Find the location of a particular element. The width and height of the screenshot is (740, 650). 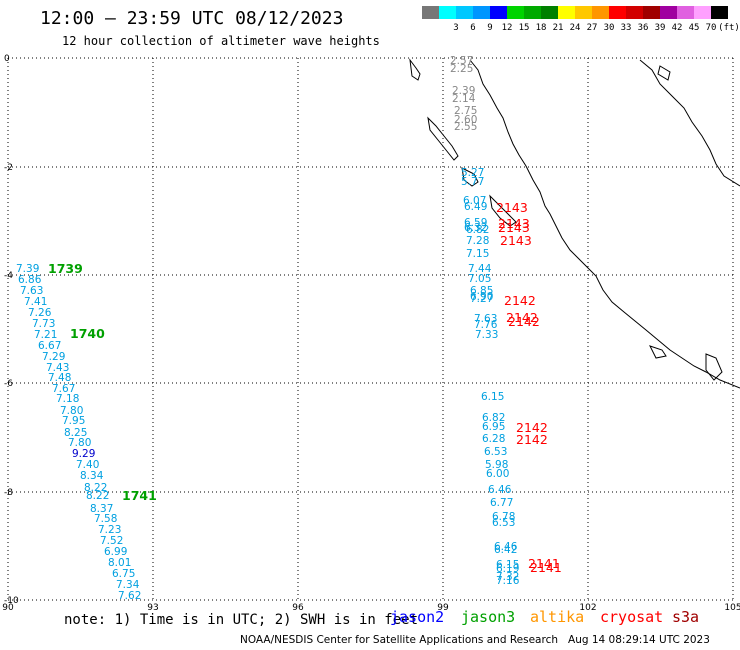

wave-height-label: 8.37 is located at coordinates (101, 509).